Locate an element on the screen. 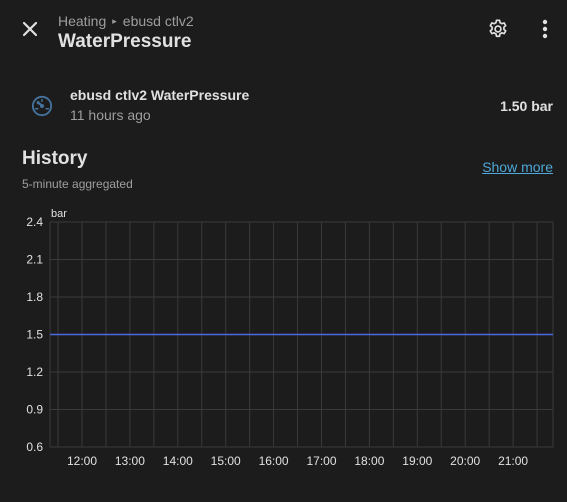  gauge-icon is located at coordinates (42, 106).